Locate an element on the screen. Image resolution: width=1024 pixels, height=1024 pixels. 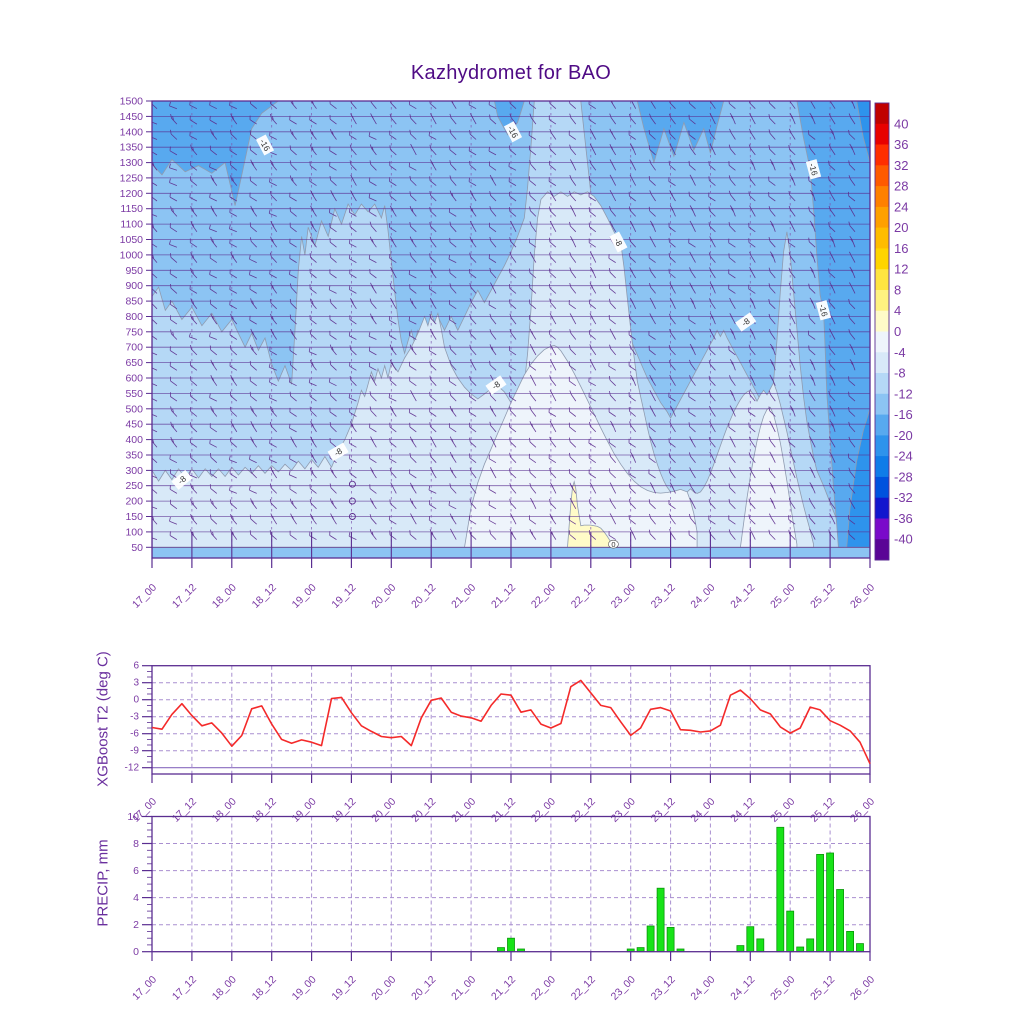
main-ytick-label: 900 is located at coordinates (134, 286).